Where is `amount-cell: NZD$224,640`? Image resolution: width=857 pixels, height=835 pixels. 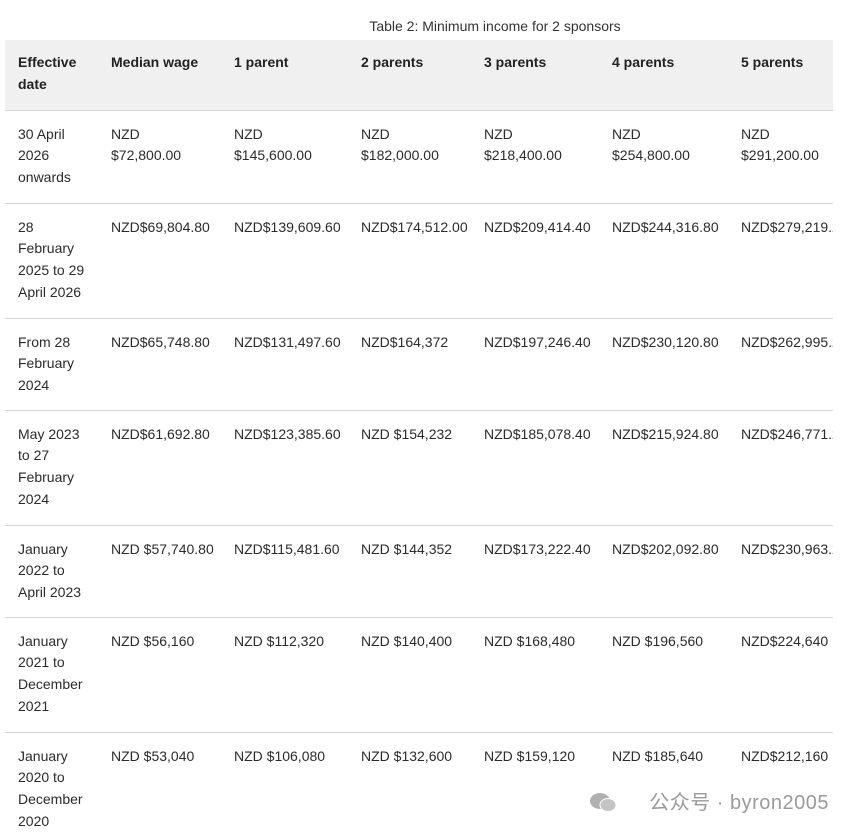 amount-cell: NZD$224,640 is located at coordinates (780, 675).